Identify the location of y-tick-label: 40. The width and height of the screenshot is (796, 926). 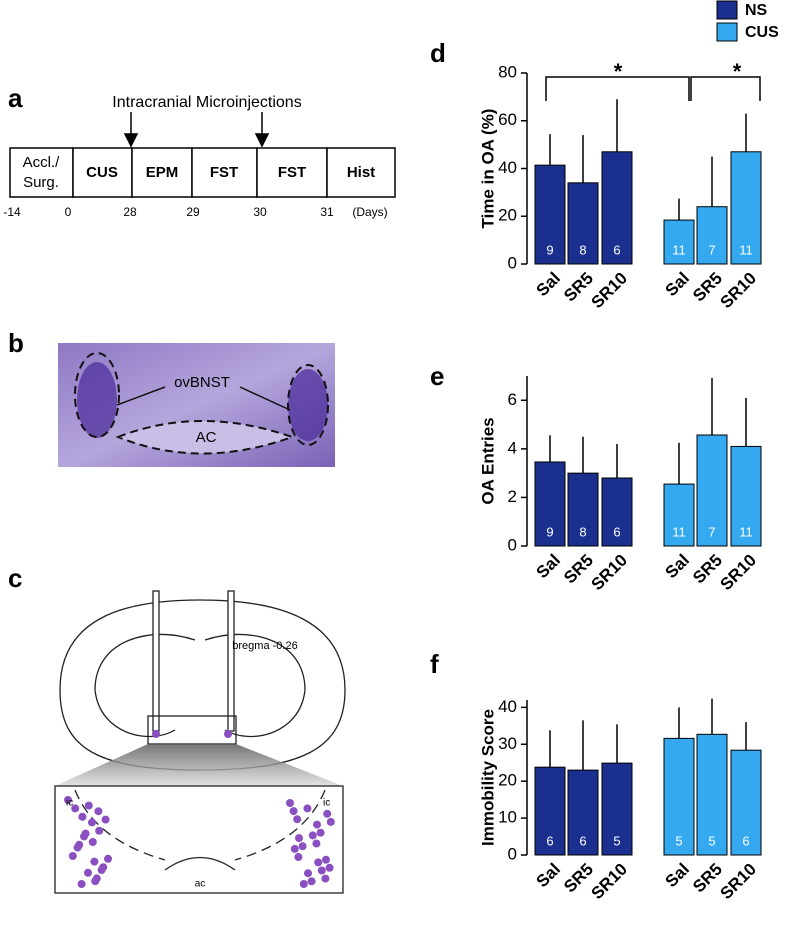
(507, 167).